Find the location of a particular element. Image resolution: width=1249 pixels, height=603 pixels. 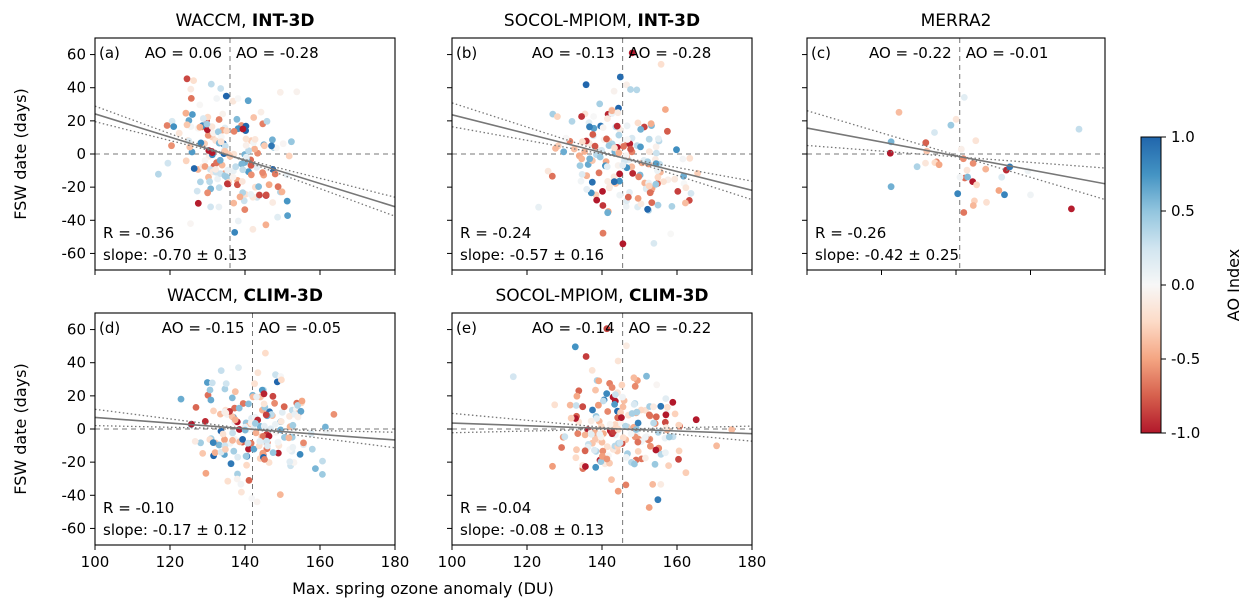

panel-title: SOCOL-MPIOM, CLIM-3D is located at coordinates (601, 296).